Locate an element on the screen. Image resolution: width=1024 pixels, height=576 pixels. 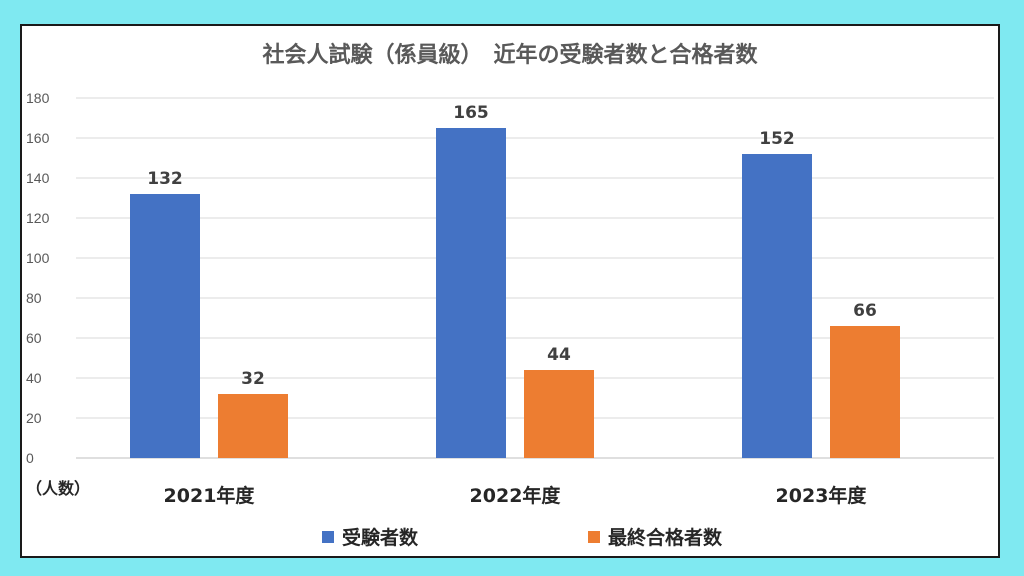
y-tick-label: 120 is located at coordinates (38, 218).